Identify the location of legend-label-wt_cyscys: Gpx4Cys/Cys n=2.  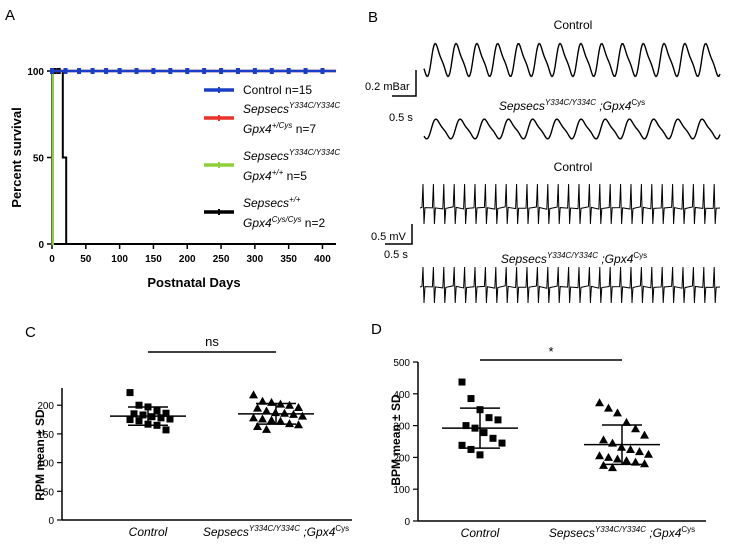
(284, 222).